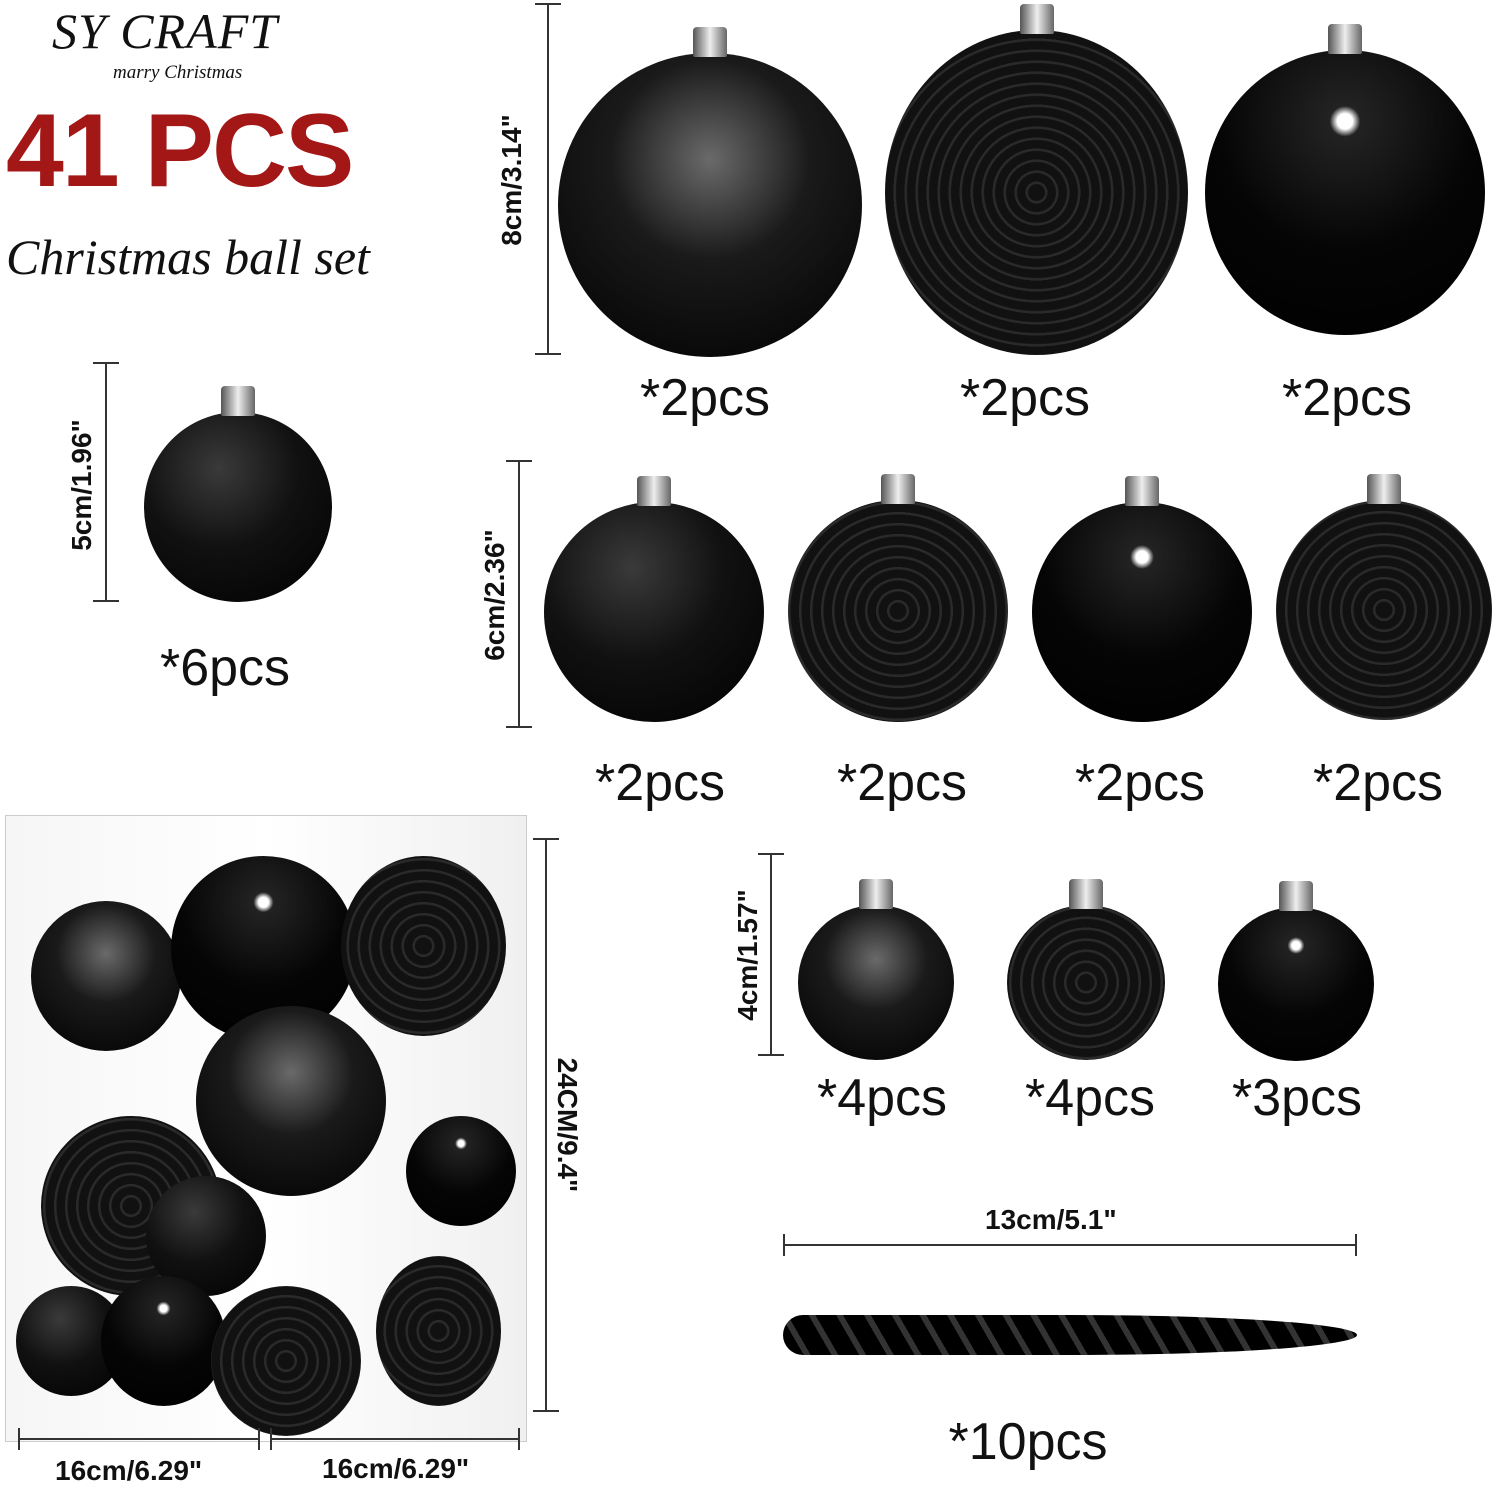  I want to click on package-width-label: 16cm/6.29", so click(129, 1470).